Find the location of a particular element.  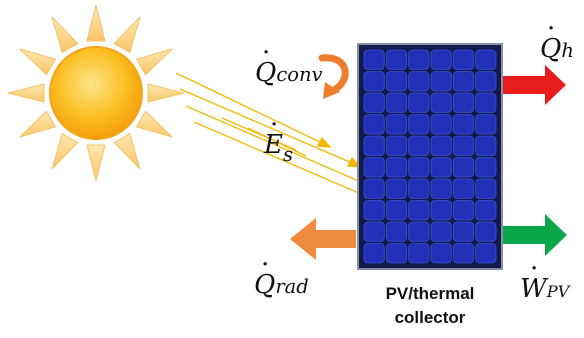

q-conv-subscript: conv is located at coordinates (299, 74).